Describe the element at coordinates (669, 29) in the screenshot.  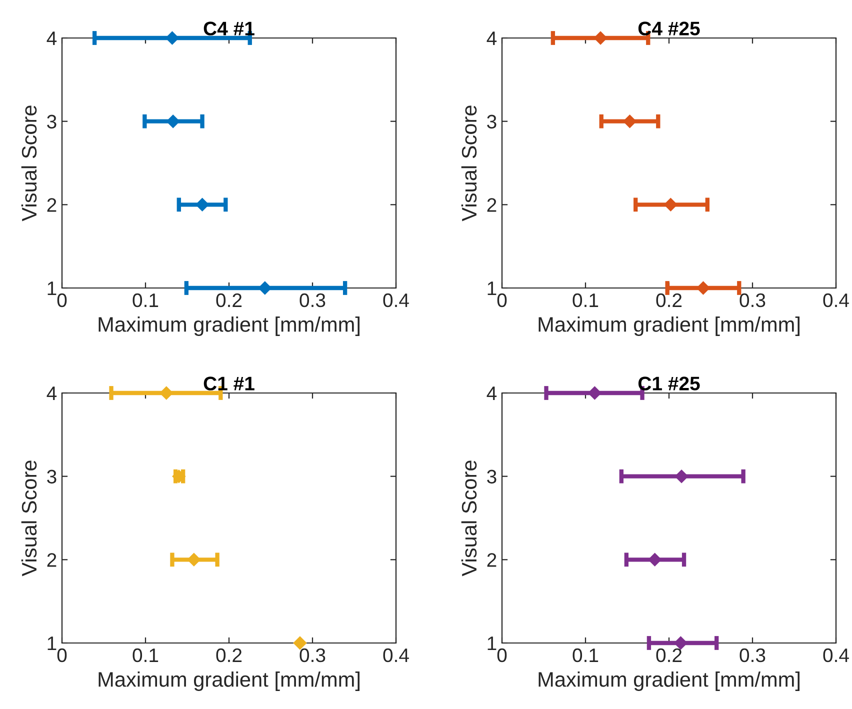
I see `chart-title: C4 #25` at that location.